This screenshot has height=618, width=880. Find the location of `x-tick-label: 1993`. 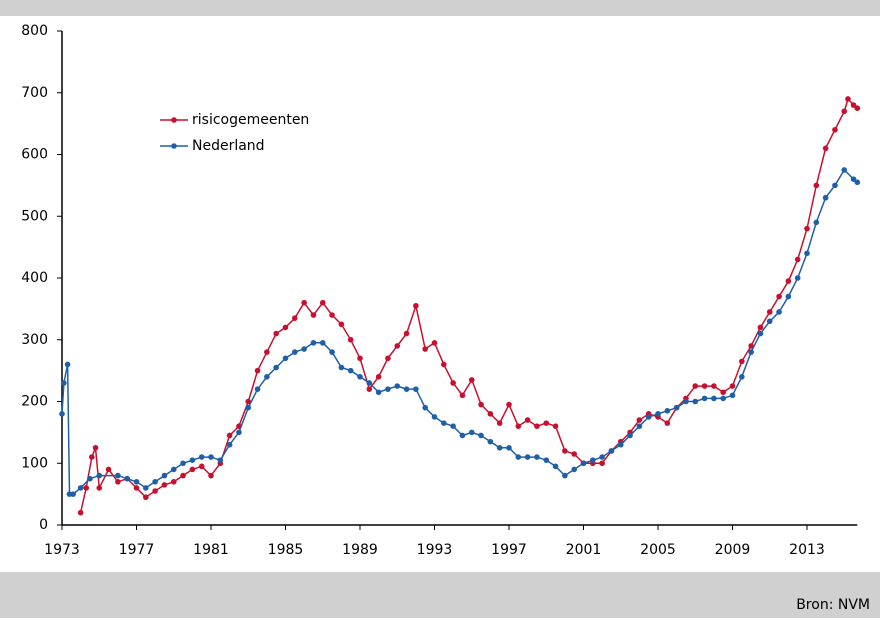

x-tick-label: 1993 is located at coordinates (435, 550).